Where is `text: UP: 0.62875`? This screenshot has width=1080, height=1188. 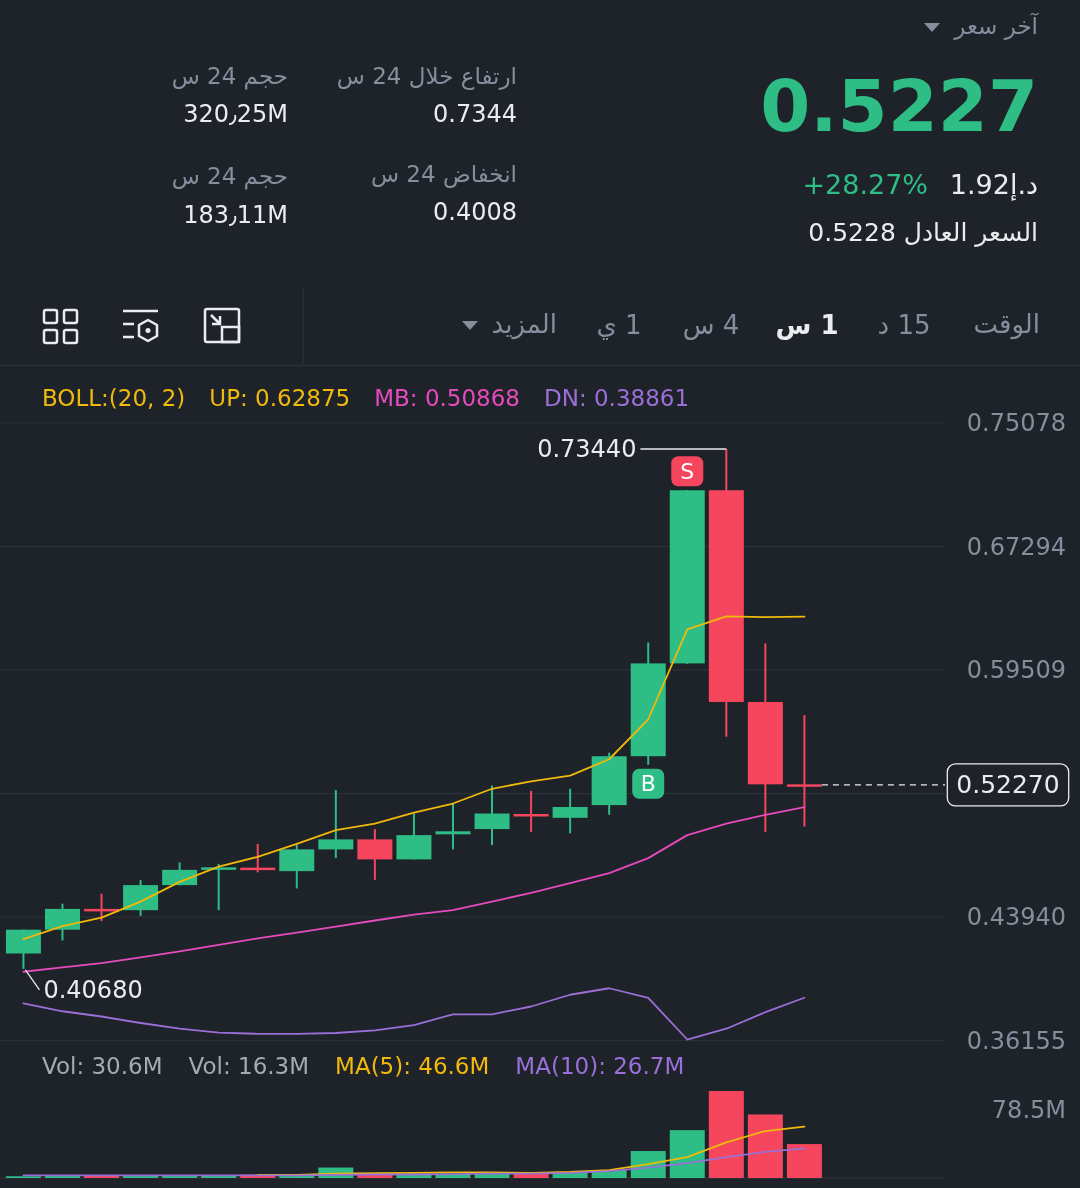
text: UP: 0.62875 is located at coordinates (280, 398).